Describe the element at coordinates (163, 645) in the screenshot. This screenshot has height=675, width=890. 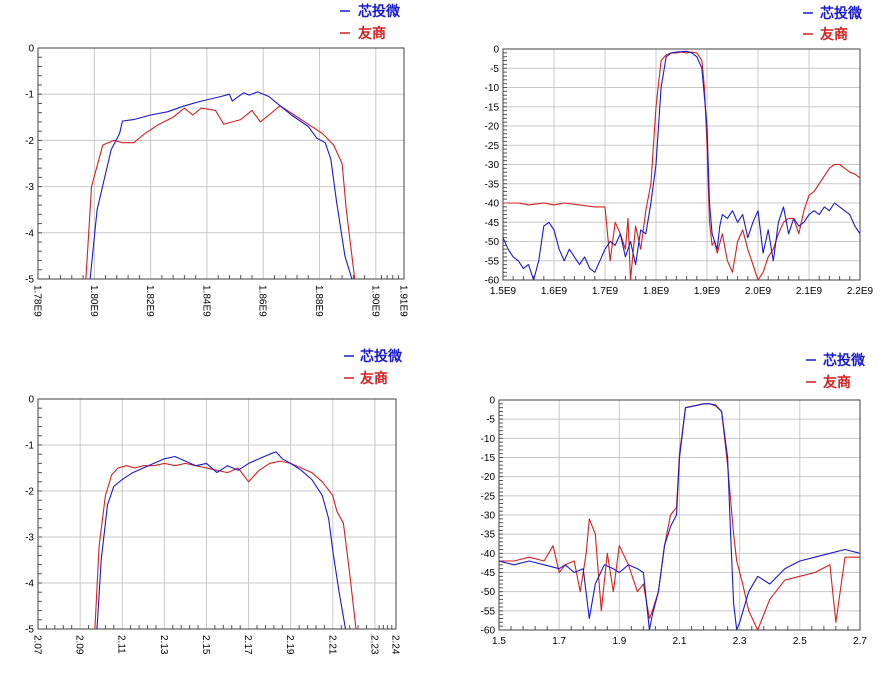
I see `x-tick-label: 2.13` at that location.